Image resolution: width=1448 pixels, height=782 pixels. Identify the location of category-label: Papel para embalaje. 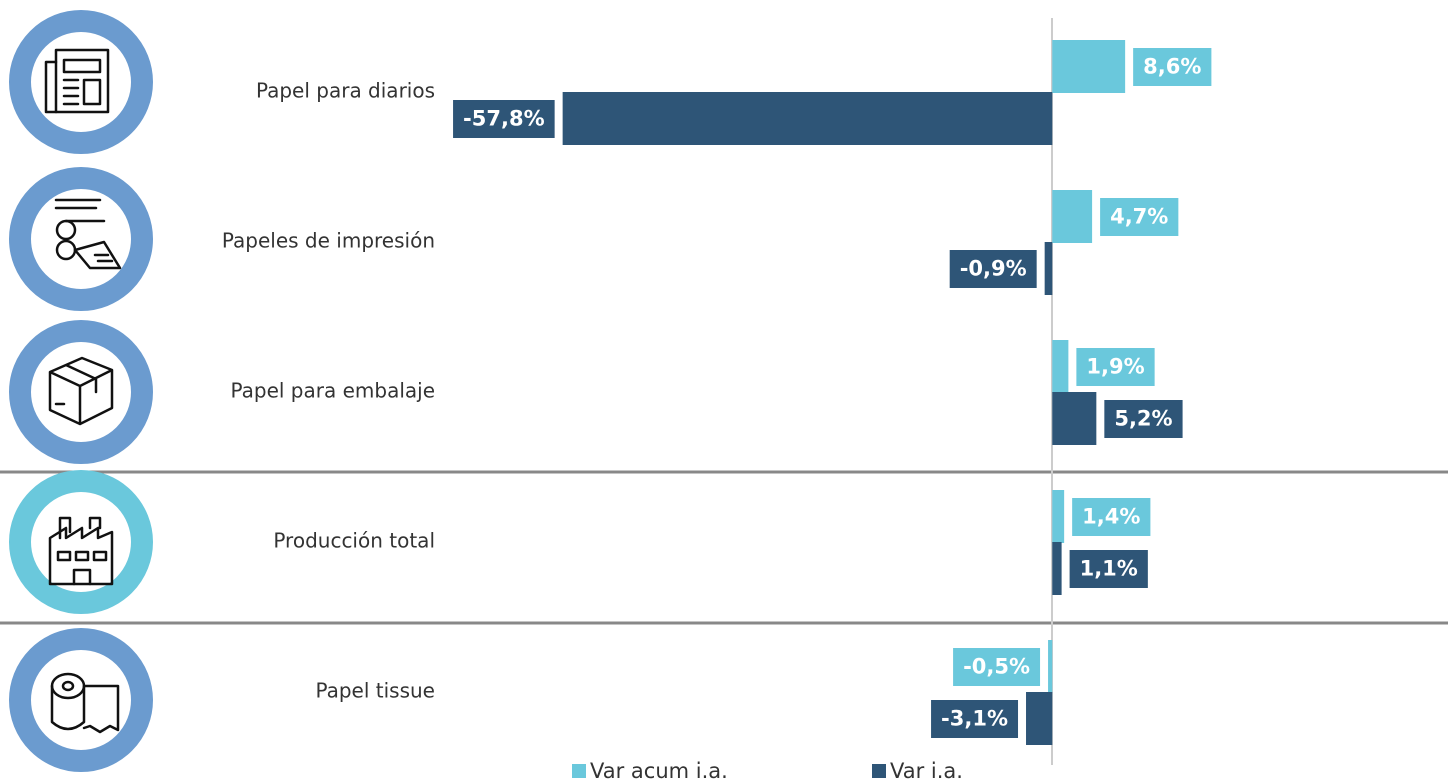
(332, 391).